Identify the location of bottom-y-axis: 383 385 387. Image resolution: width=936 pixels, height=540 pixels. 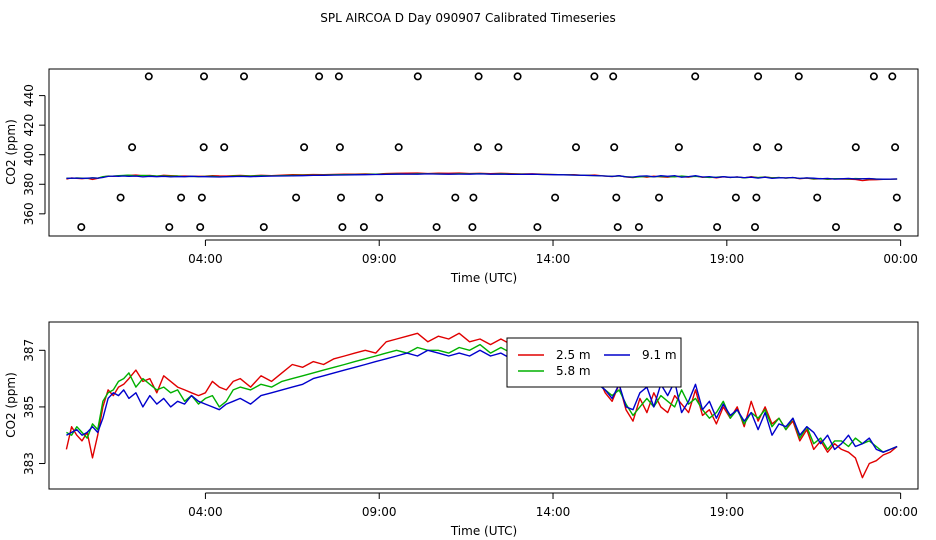
(34, 407).